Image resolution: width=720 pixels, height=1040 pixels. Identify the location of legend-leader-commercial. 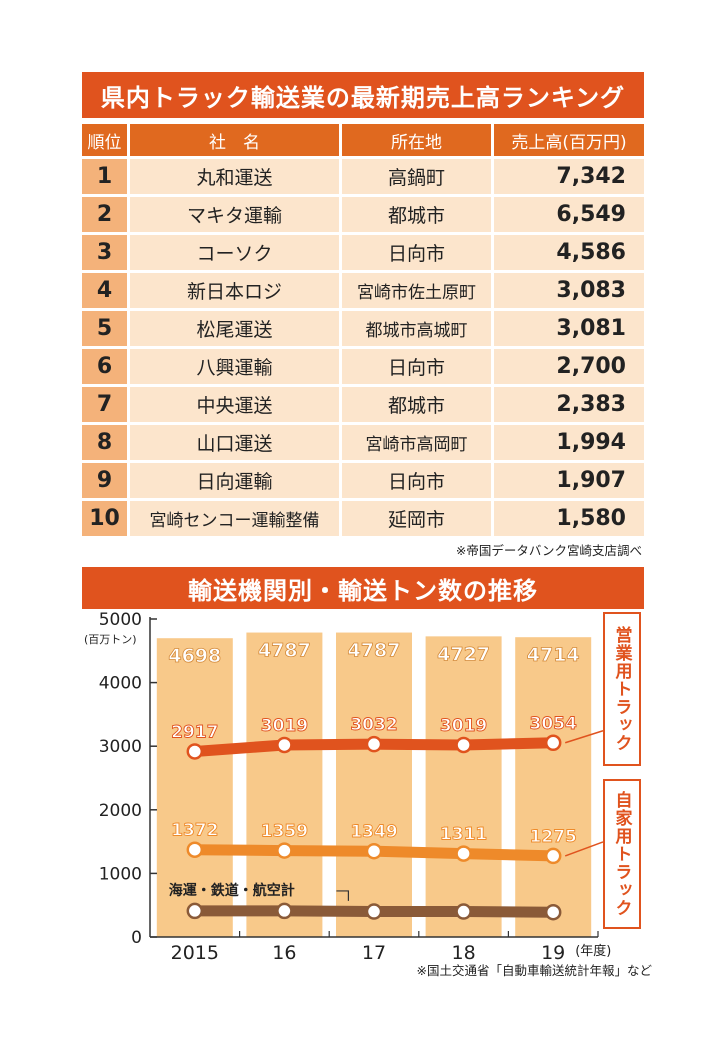
(584, 737).